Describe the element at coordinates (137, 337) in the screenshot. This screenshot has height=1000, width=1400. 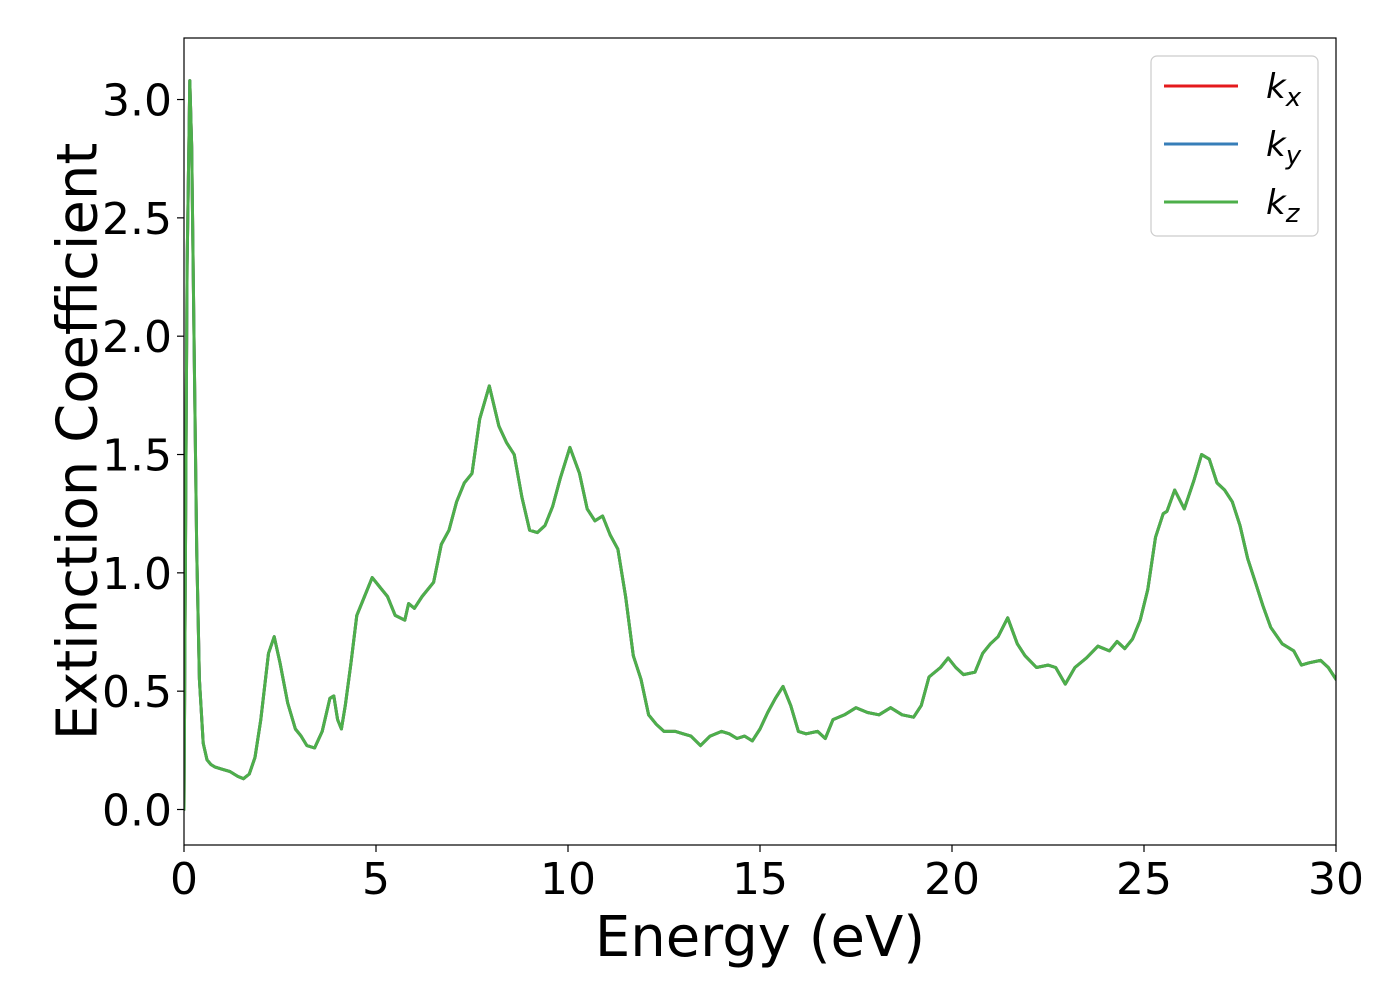
I see `y-tick-label: 2.0` at that location.